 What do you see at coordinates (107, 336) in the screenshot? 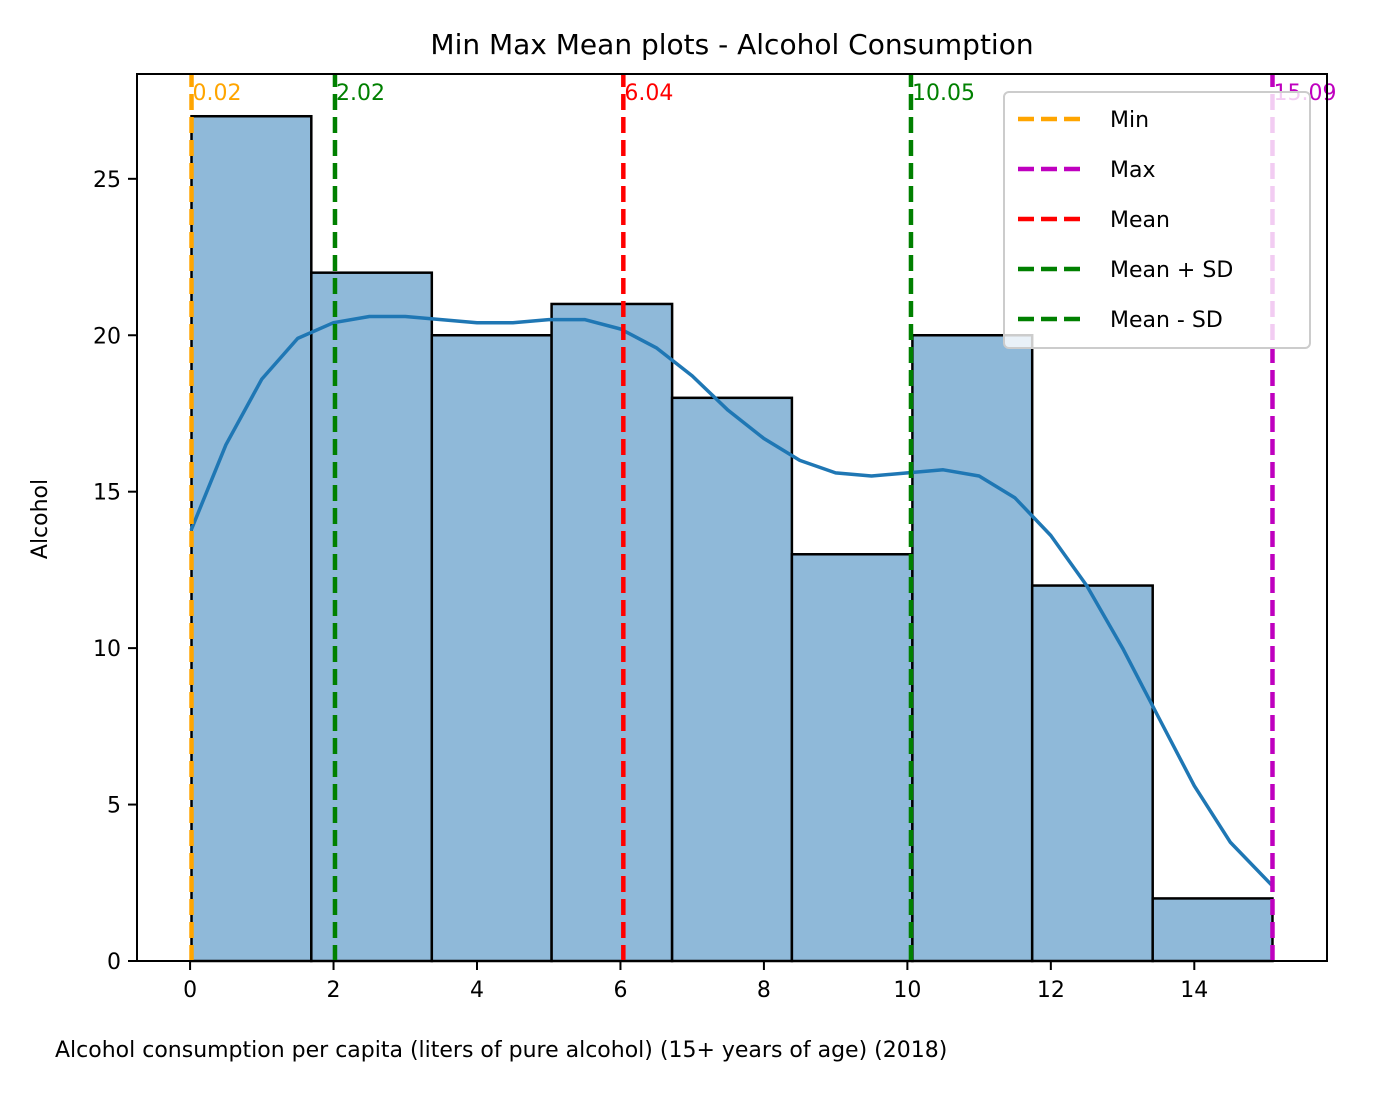
I see `y-tick-label: 20` at bounding box center [107, 336].